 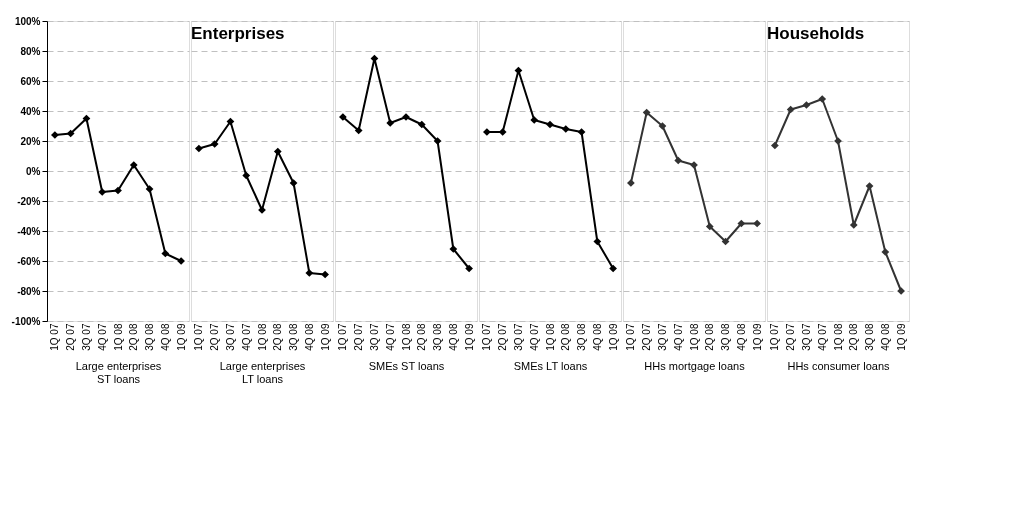 What do you see at coordinates (262, 372) in the screenshot?
I see `x-axis-title: Large enterprises LT loans` at bounding box center [262, 372].